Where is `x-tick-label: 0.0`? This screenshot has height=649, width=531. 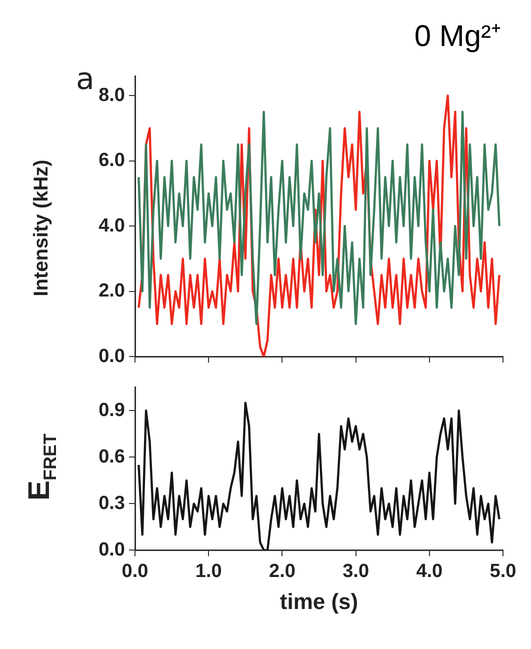 x-tick-label: 0.0 is located at coordinates (135, 571).